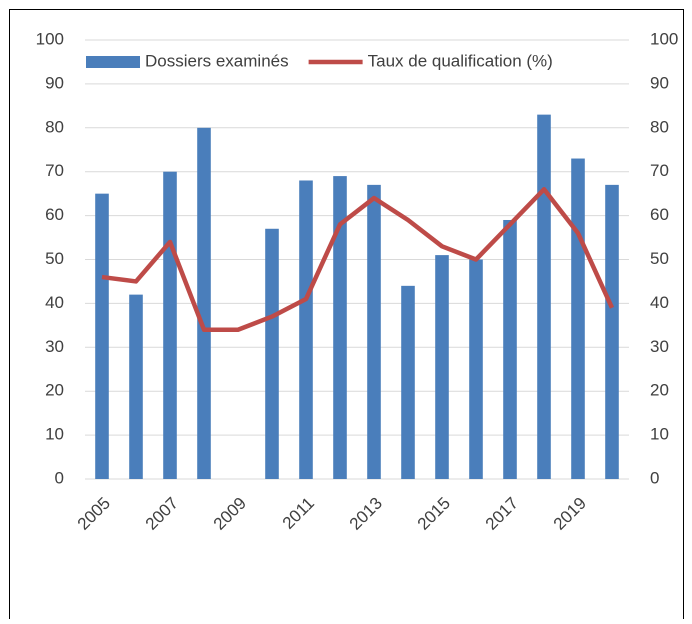  Describe the element at coordinates (54, 126) in the screenshot. I see `y-tick-label: 80` at that location.